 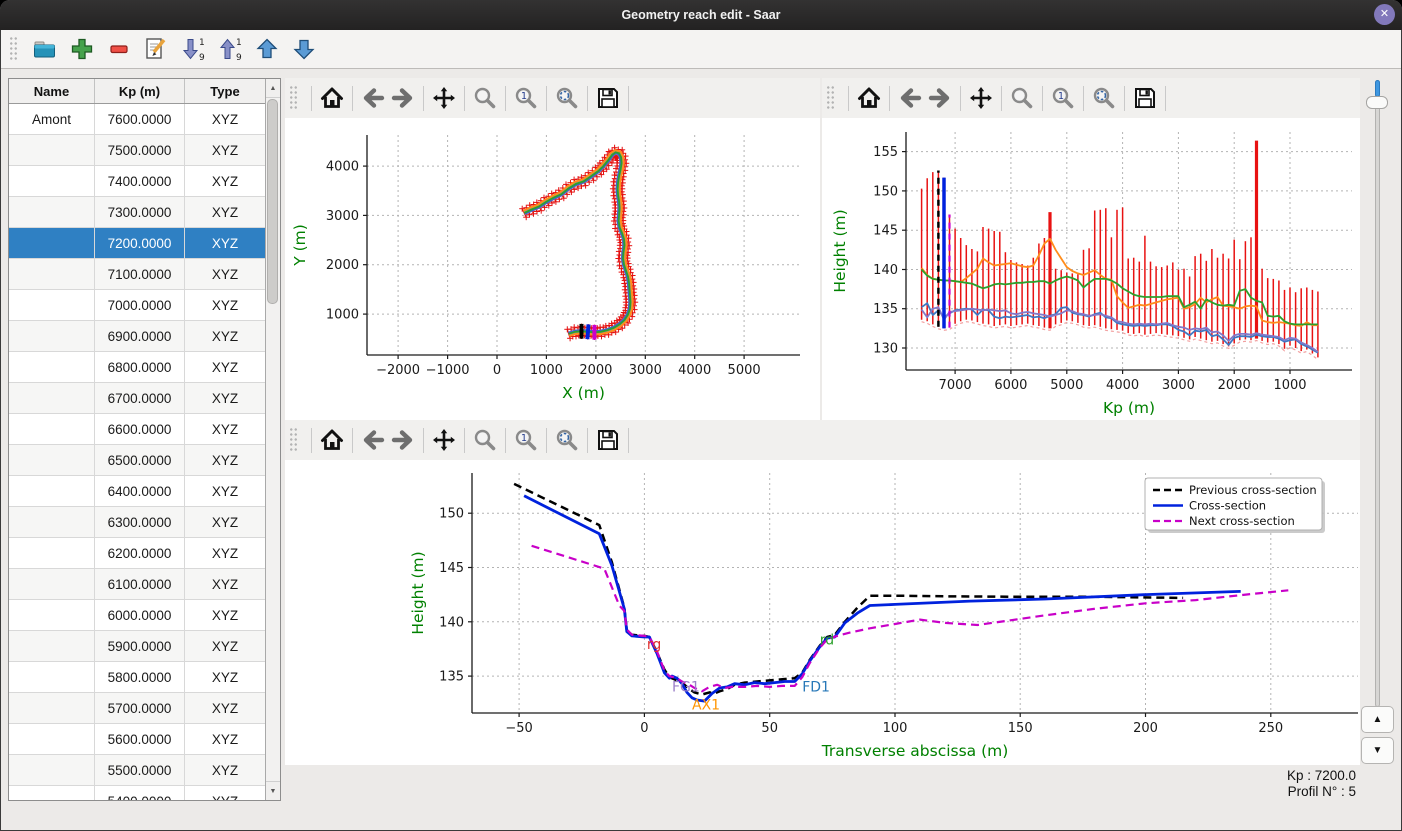 I want to click on profile-slider-track, so click(x=1377, y=393).